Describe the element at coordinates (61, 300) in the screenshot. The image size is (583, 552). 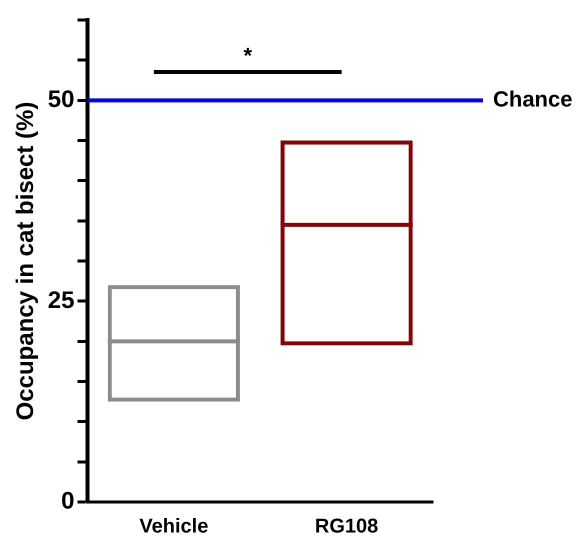
I see `y-tick-label: 25` at that location.